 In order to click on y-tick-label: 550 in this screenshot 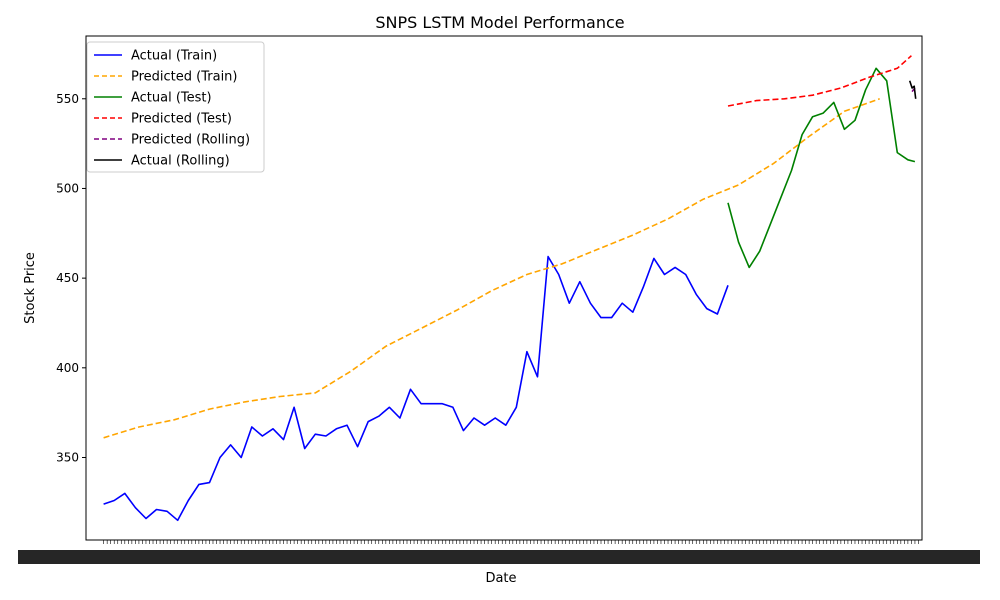, I will do `click(67, 99)`.